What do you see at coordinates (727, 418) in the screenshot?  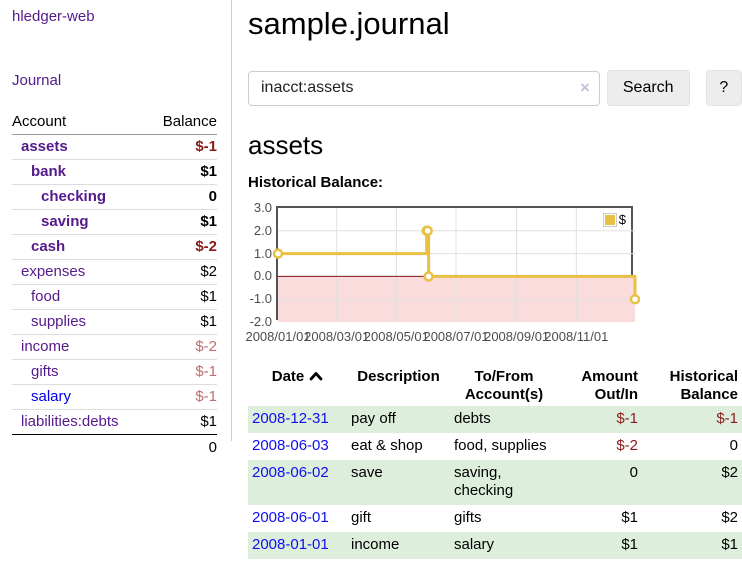 I see `register-balance-cell: $-1` at bounding box center [727, 418].